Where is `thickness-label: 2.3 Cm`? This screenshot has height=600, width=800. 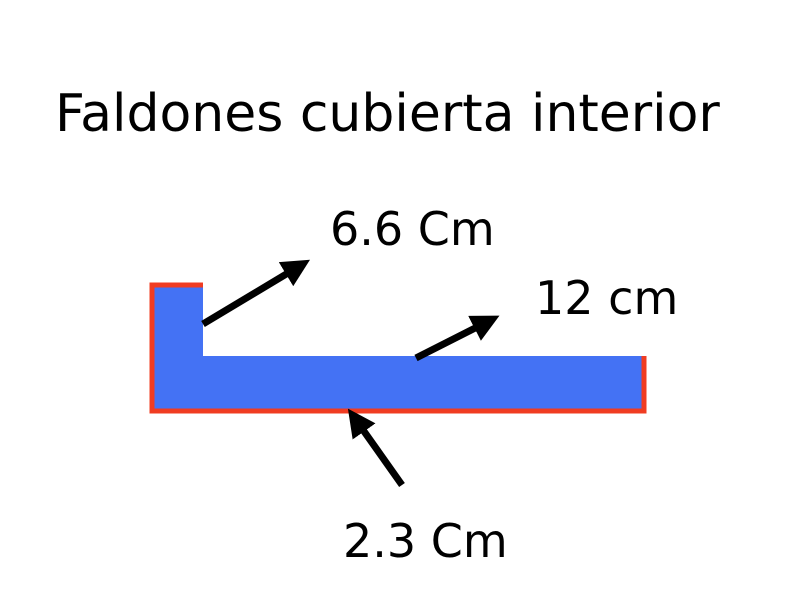
thickness-label: 2.3 Cm is located at coordinates (425, 541).